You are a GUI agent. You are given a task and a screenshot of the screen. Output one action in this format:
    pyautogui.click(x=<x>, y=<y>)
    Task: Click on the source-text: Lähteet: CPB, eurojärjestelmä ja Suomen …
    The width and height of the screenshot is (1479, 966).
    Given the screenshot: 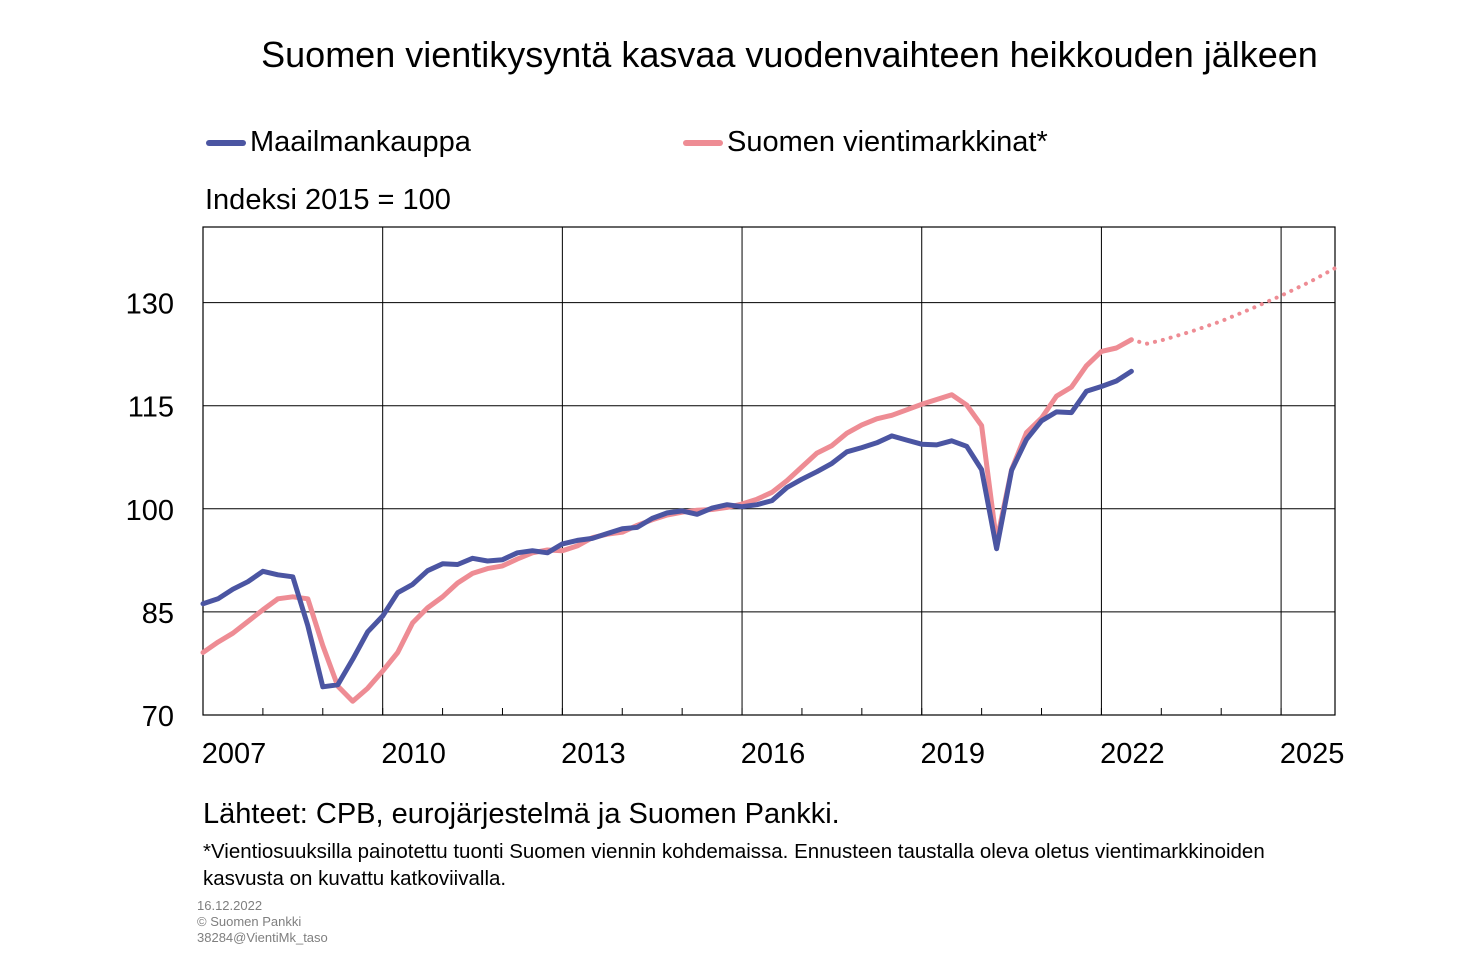 What is the action you would take?
    pyautogui.click(x=521, y=814)
    